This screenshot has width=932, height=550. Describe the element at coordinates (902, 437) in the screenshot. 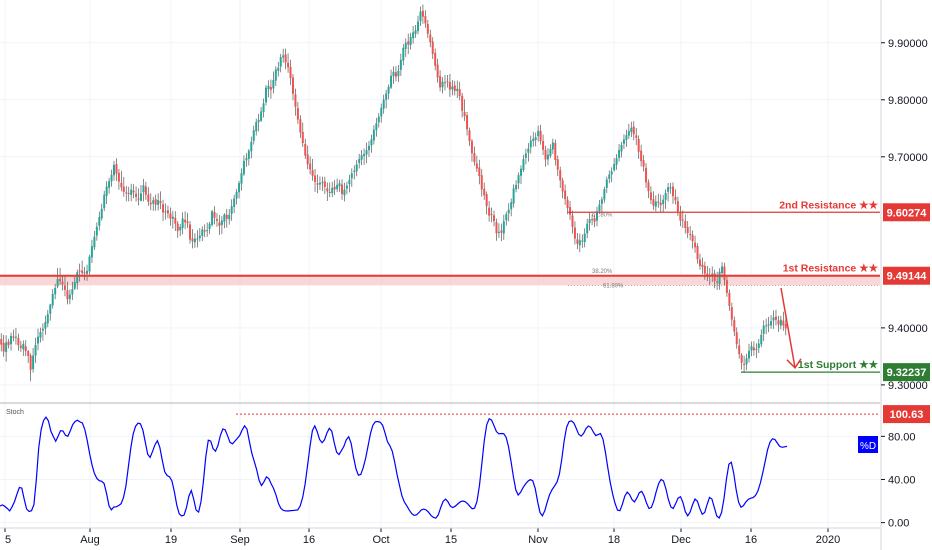

I see `ind-tick-label-0: 80.00` at that location.